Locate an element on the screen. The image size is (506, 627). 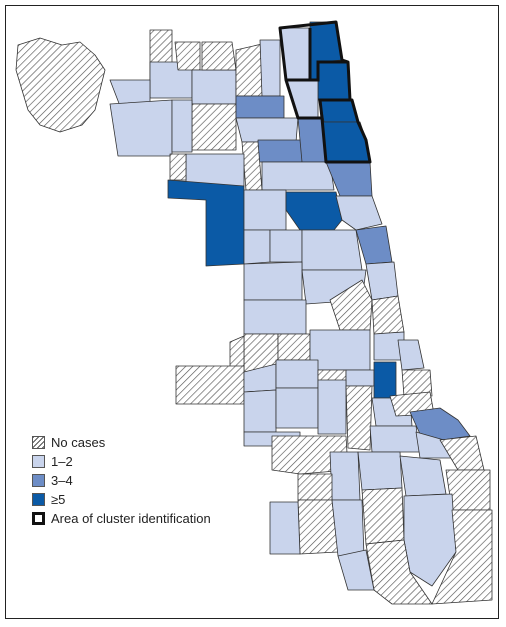
area-ohare is located at coordinates (60, 85).